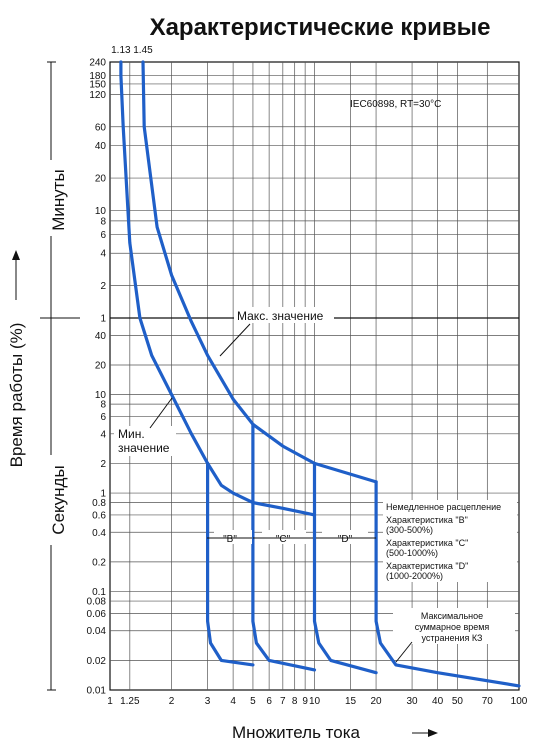 This screenshot has width=540, height=750. Describe the element at coordinates (131, 434) in the screenshot. I see `min-value-label-1: Мин.` at that location.